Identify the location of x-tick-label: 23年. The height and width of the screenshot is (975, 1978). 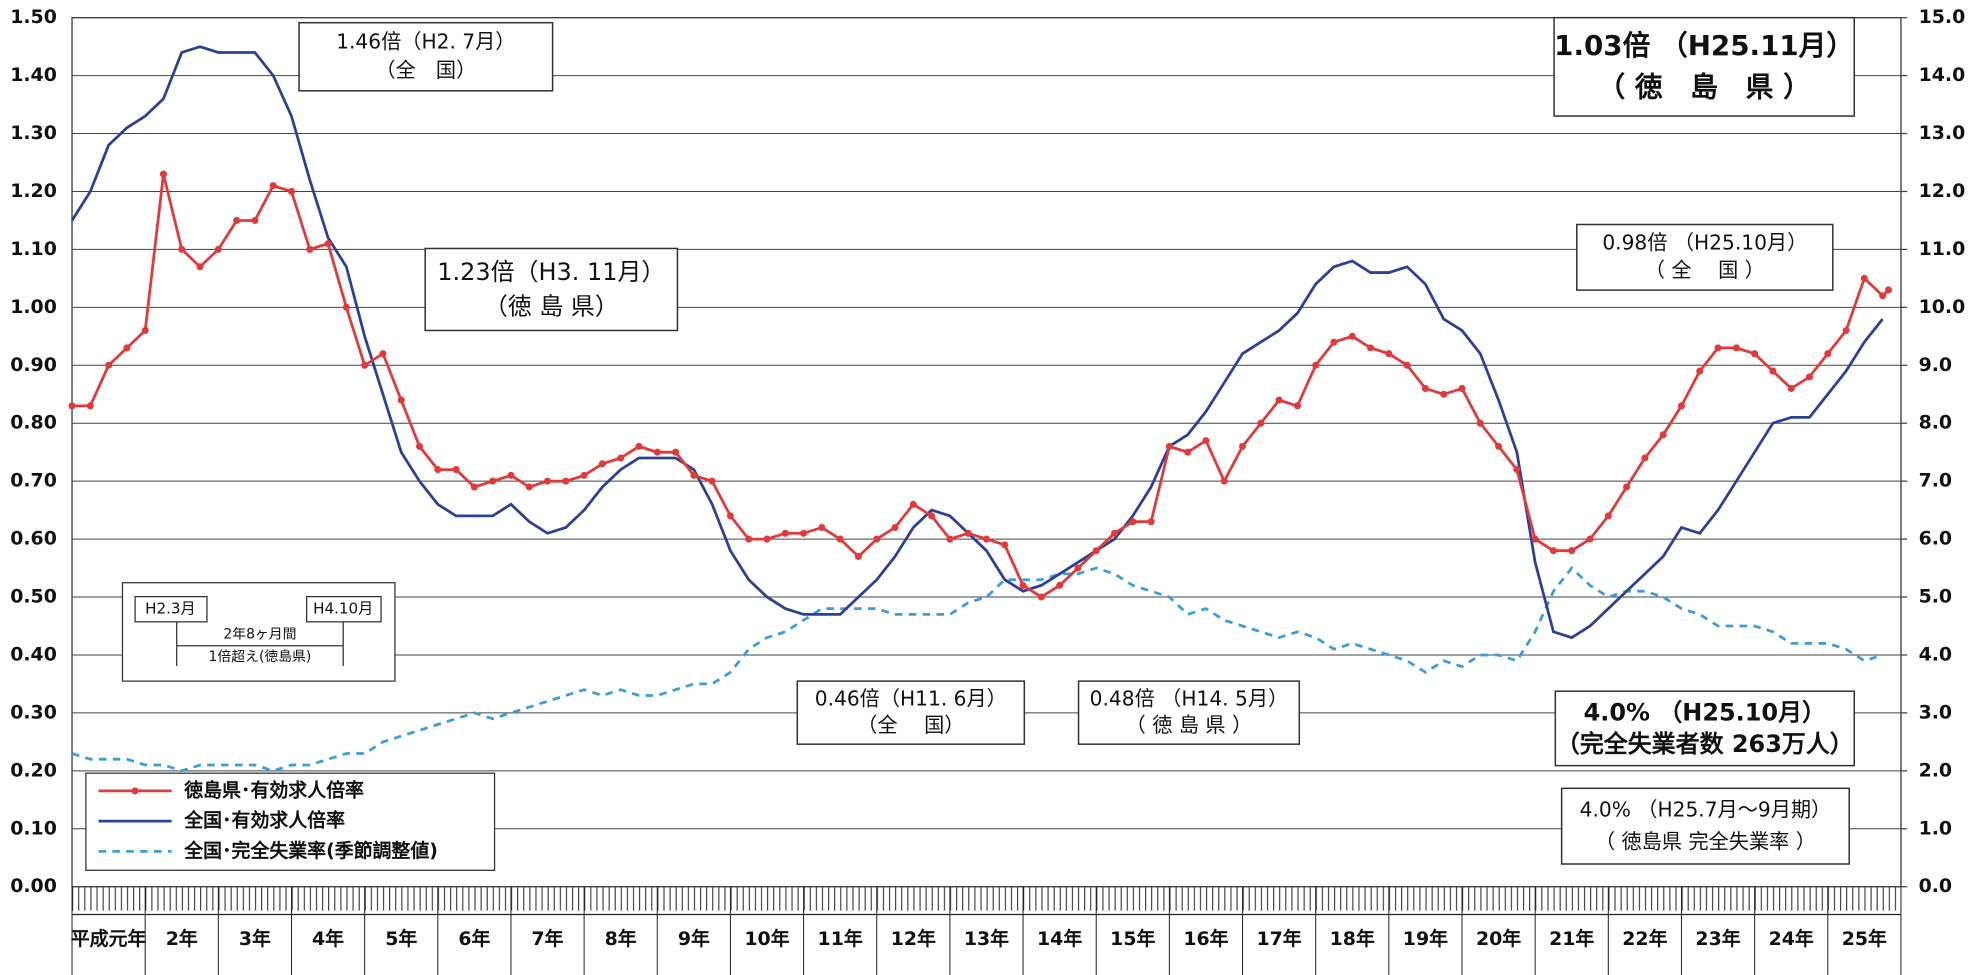
(1717, 938).